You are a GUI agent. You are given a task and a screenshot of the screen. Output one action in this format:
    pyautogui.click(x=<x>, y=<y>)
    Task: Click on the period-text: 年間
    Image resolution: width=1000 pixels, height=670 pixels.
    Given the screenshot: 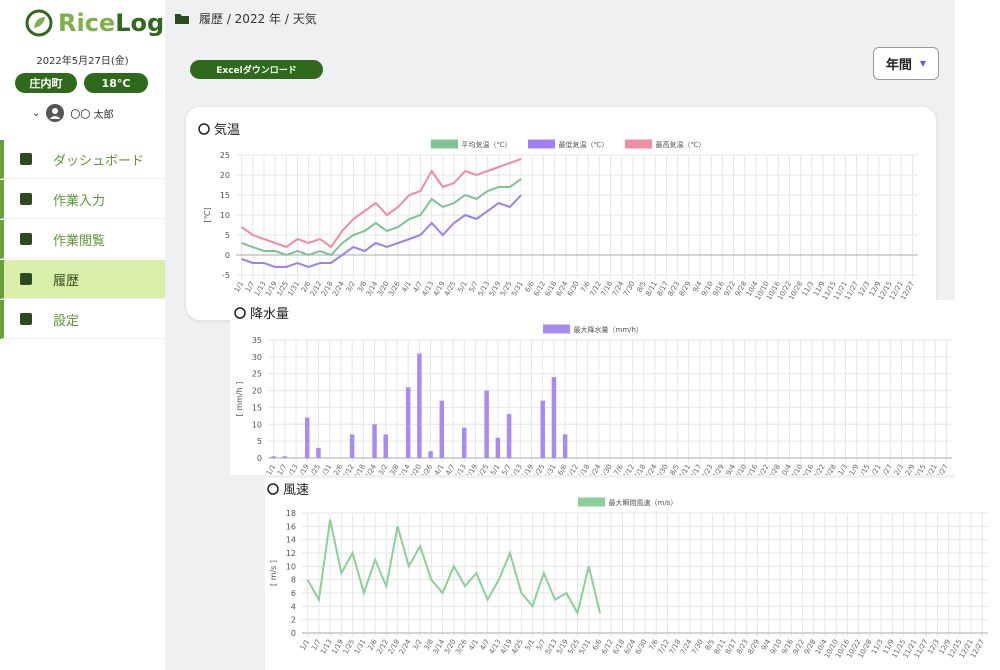 What is the action you would take?
    pyautogui.click(x=898, y=65)
    